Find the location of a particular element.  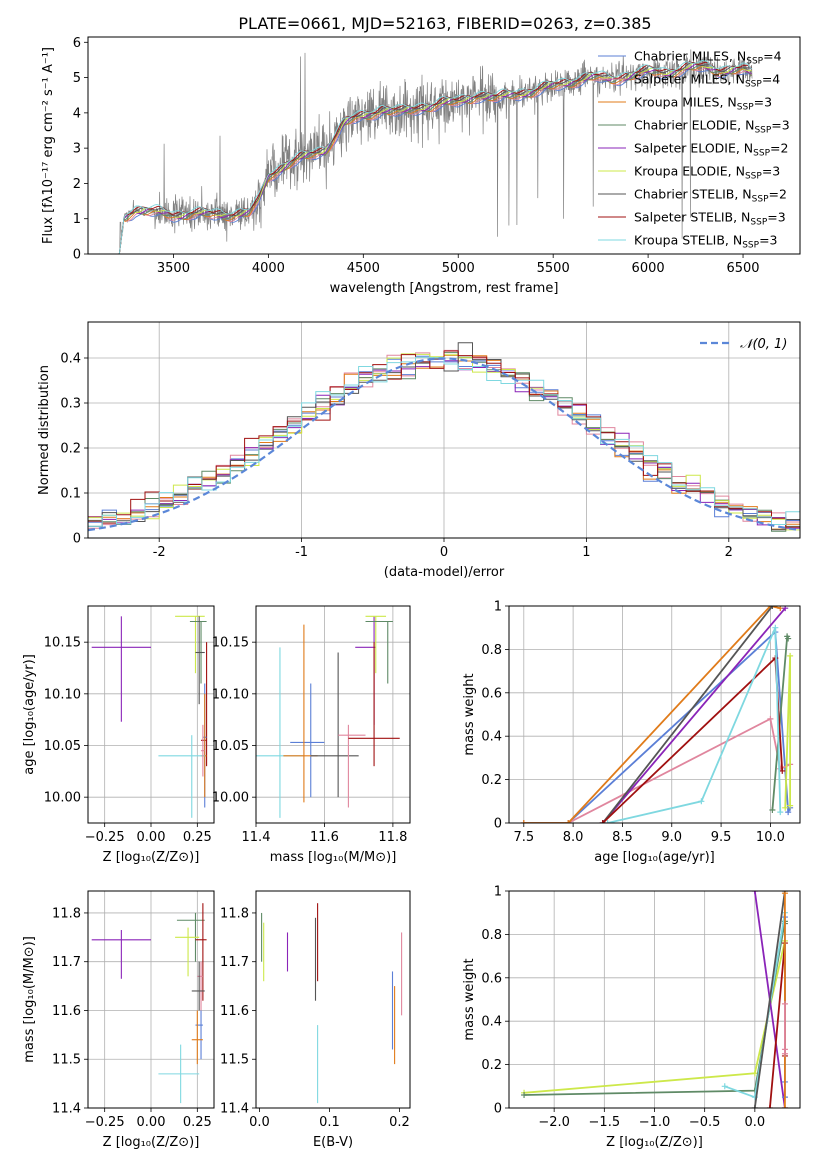

y-tick-label: 11.4 is located at coordinates (234, 1109).